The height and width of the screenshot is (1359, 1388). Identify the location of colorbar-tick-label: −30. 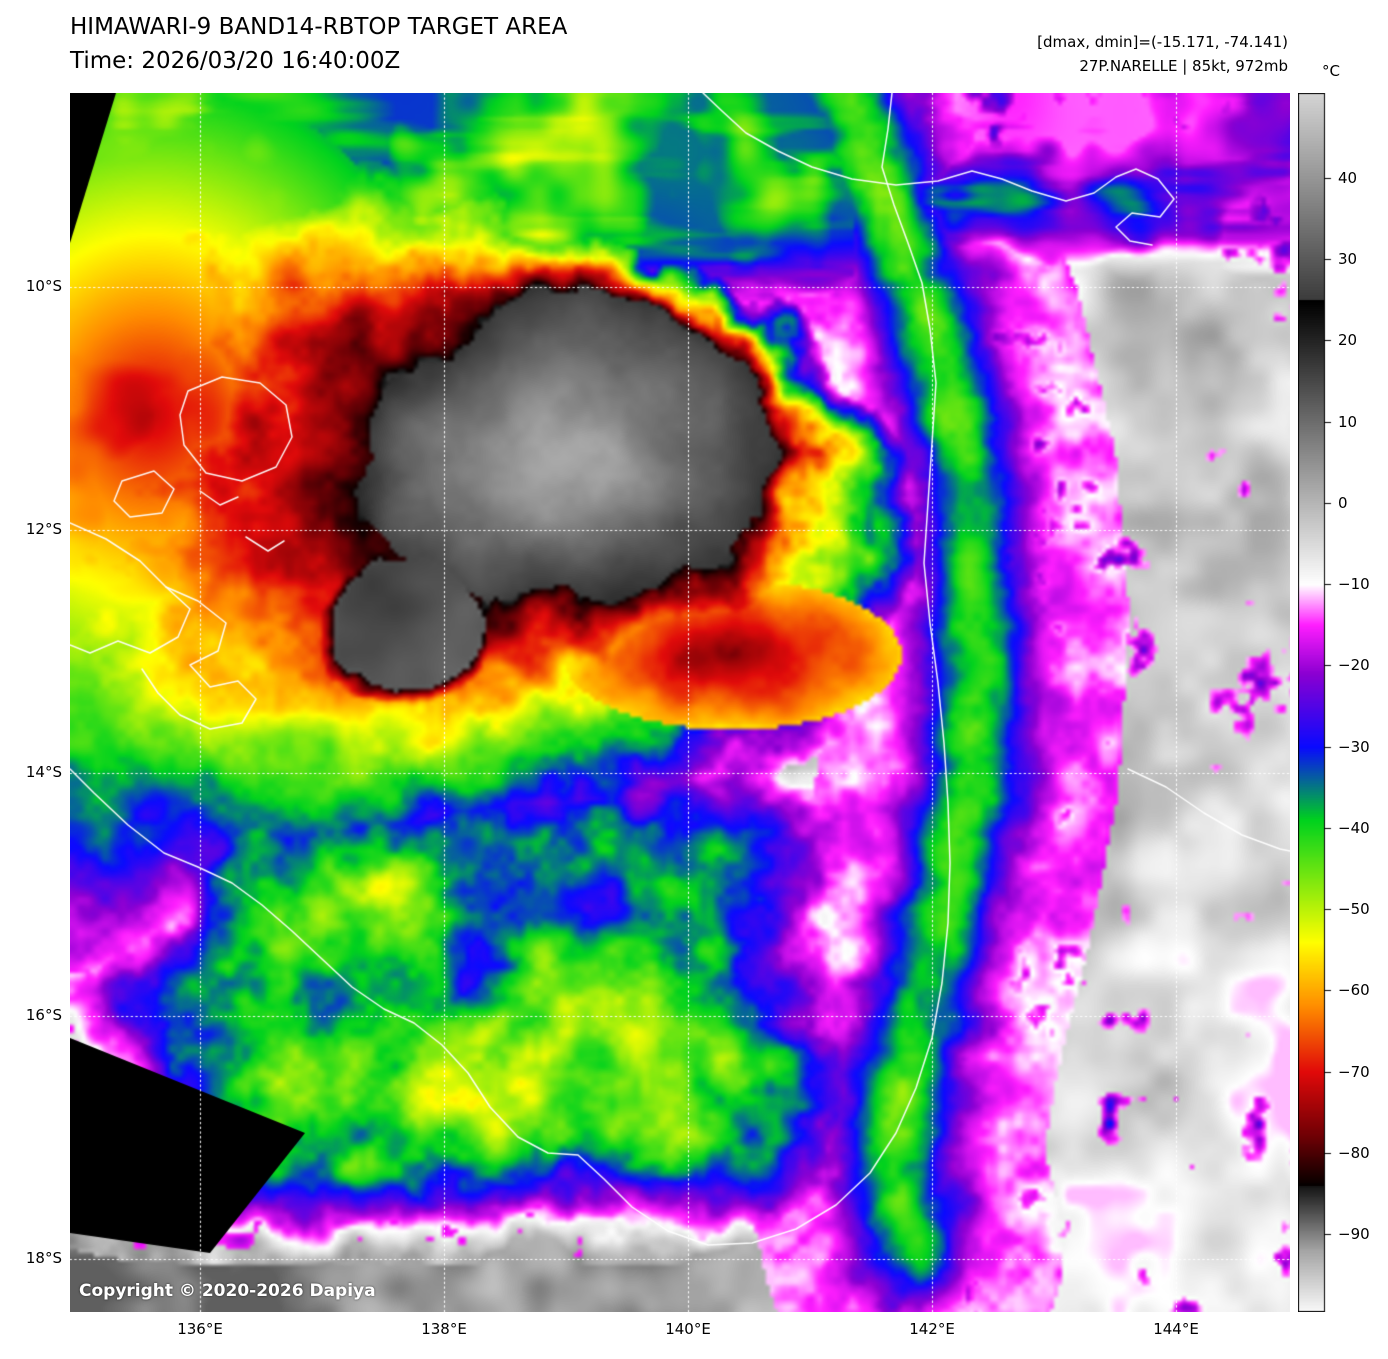
(1354, 746).